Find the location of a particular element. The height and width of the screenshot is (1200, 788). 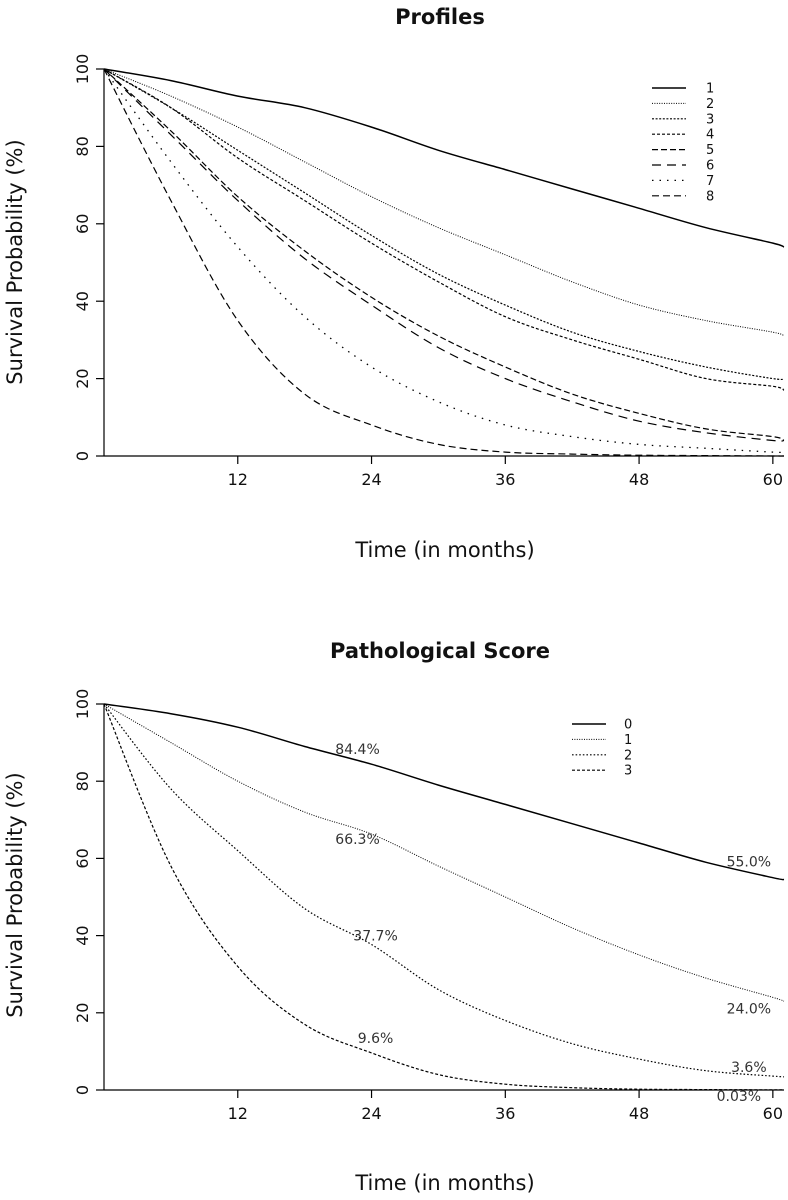

legend-label: 4 is located at coordinates (710, 135).